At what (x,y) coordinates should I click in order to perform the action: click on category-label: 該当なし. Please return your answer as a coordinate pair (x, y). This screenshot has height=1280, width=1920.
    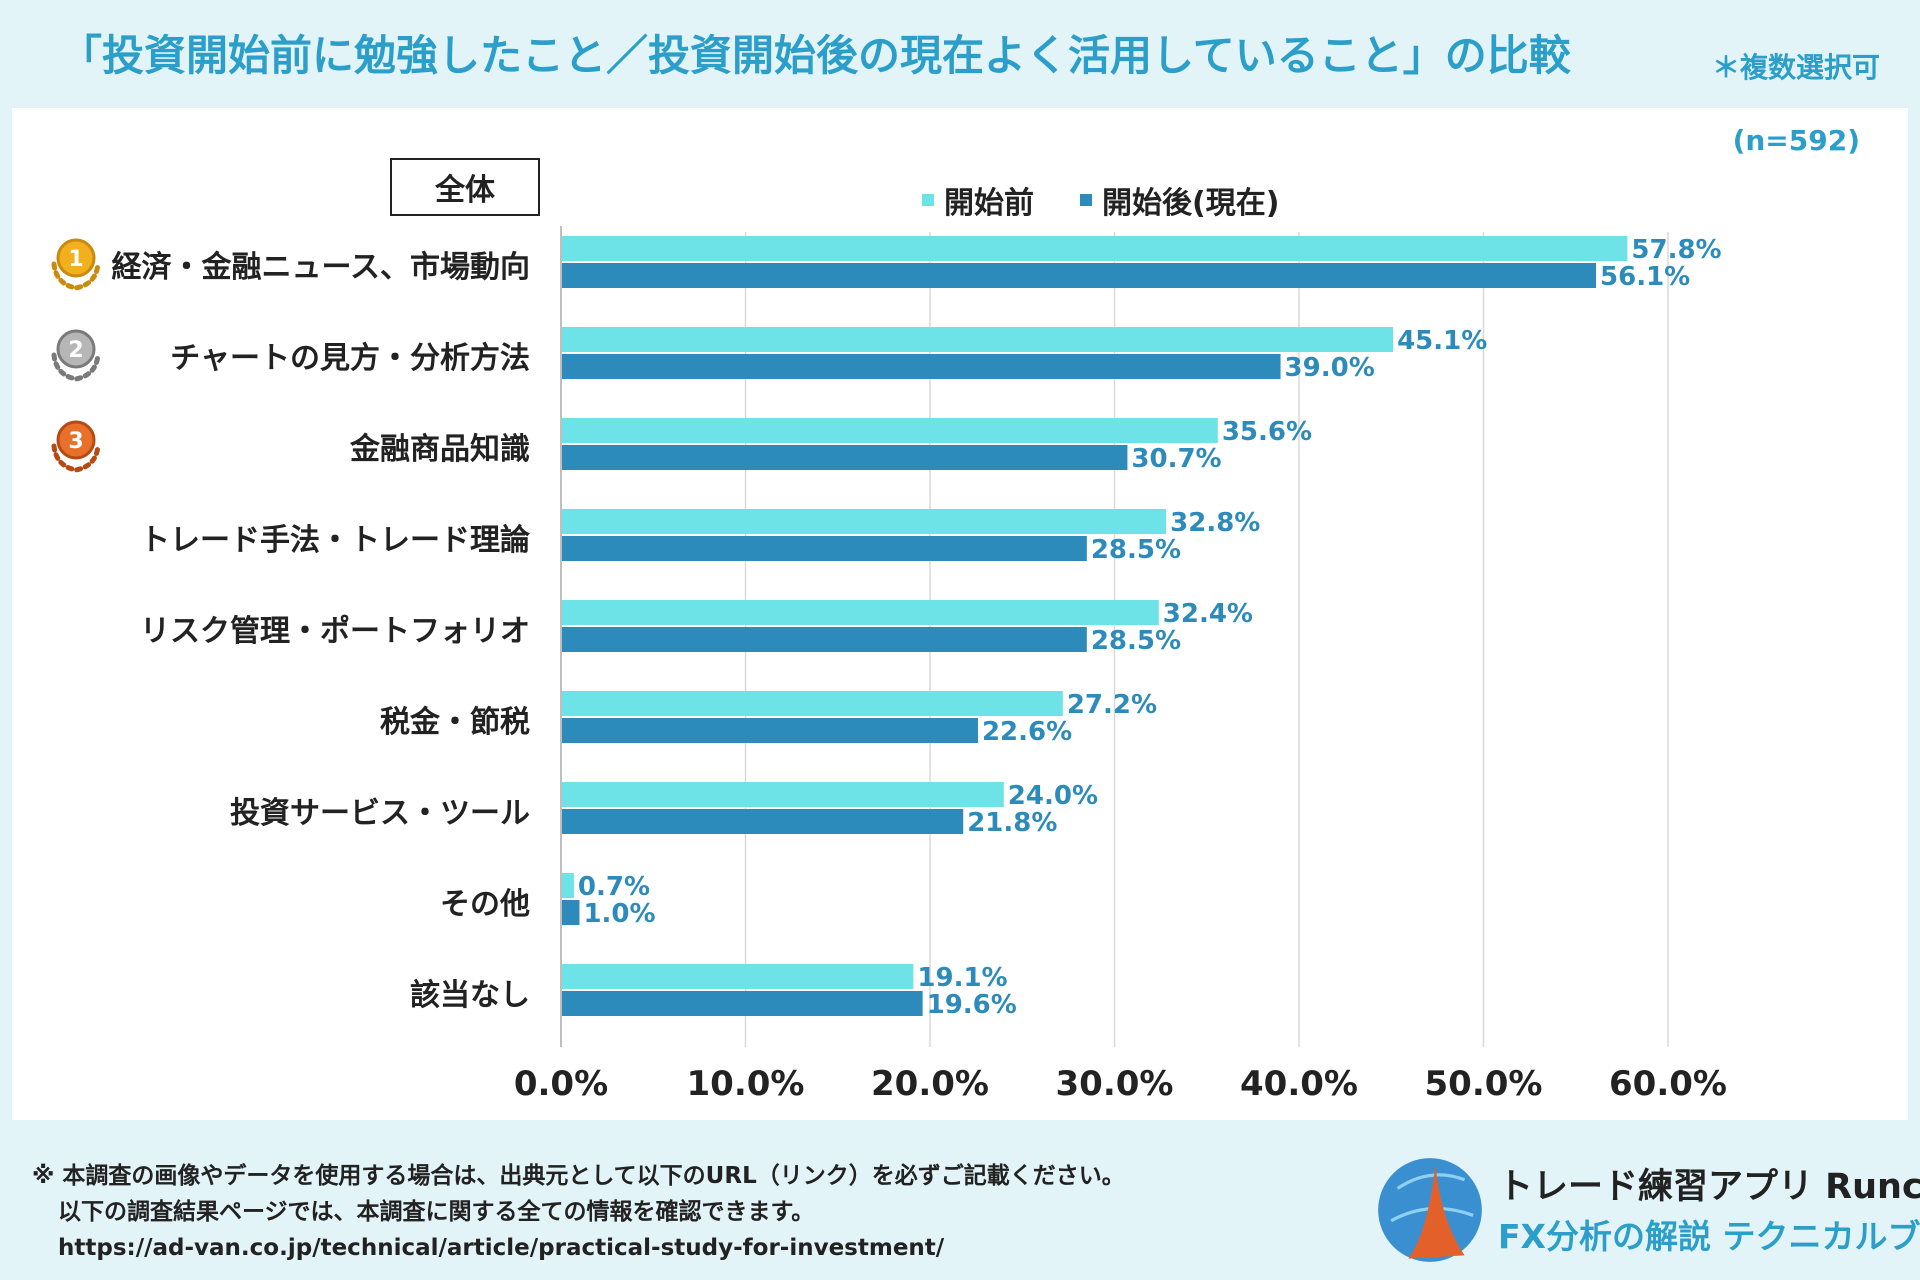
    Looking at the image, I should click on (470, 995).